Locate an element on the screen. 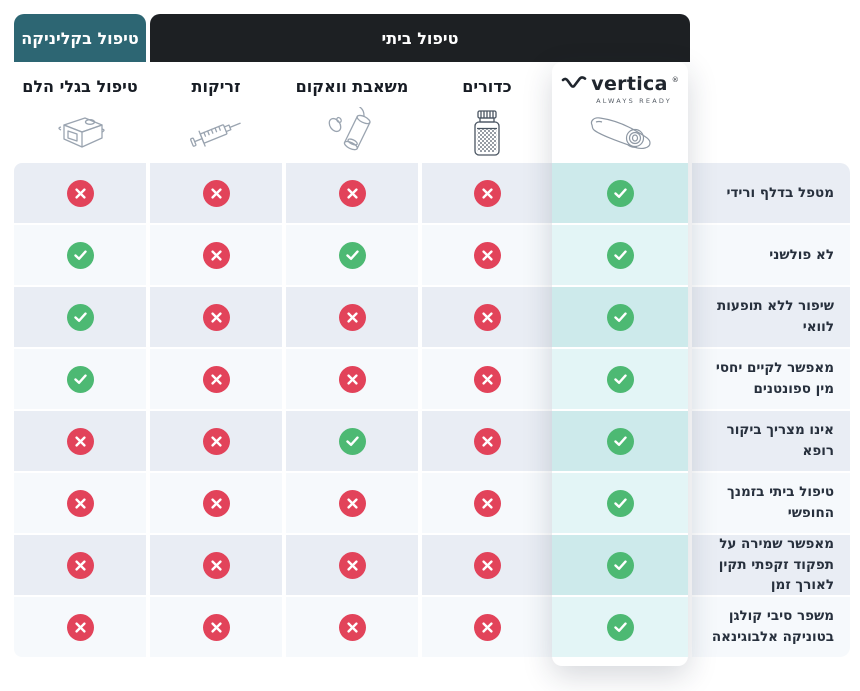 The width and height of the screenshot is (860, 691). column-header-injections: זריקות is located at coordinates (216, 112).